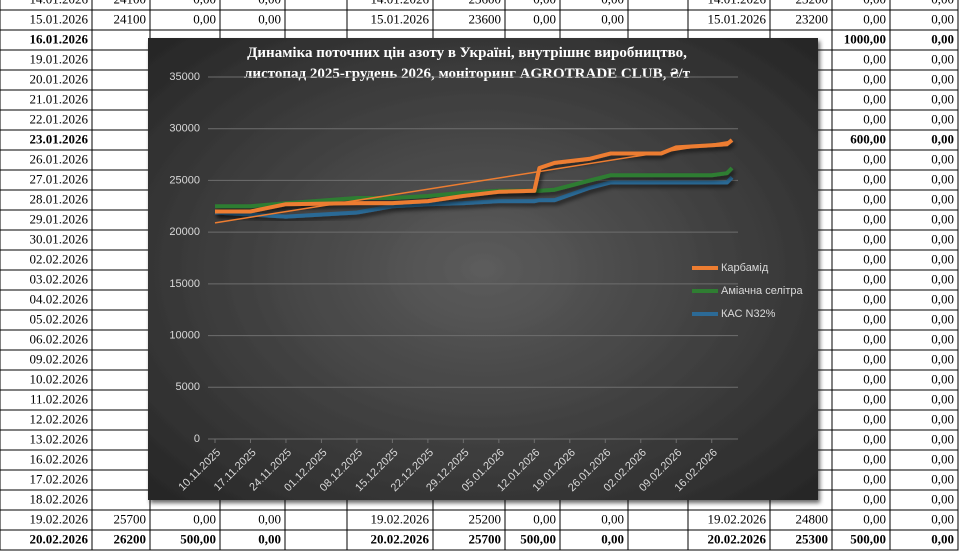  I want to click on value-cell: 23600, so click(485, 18).